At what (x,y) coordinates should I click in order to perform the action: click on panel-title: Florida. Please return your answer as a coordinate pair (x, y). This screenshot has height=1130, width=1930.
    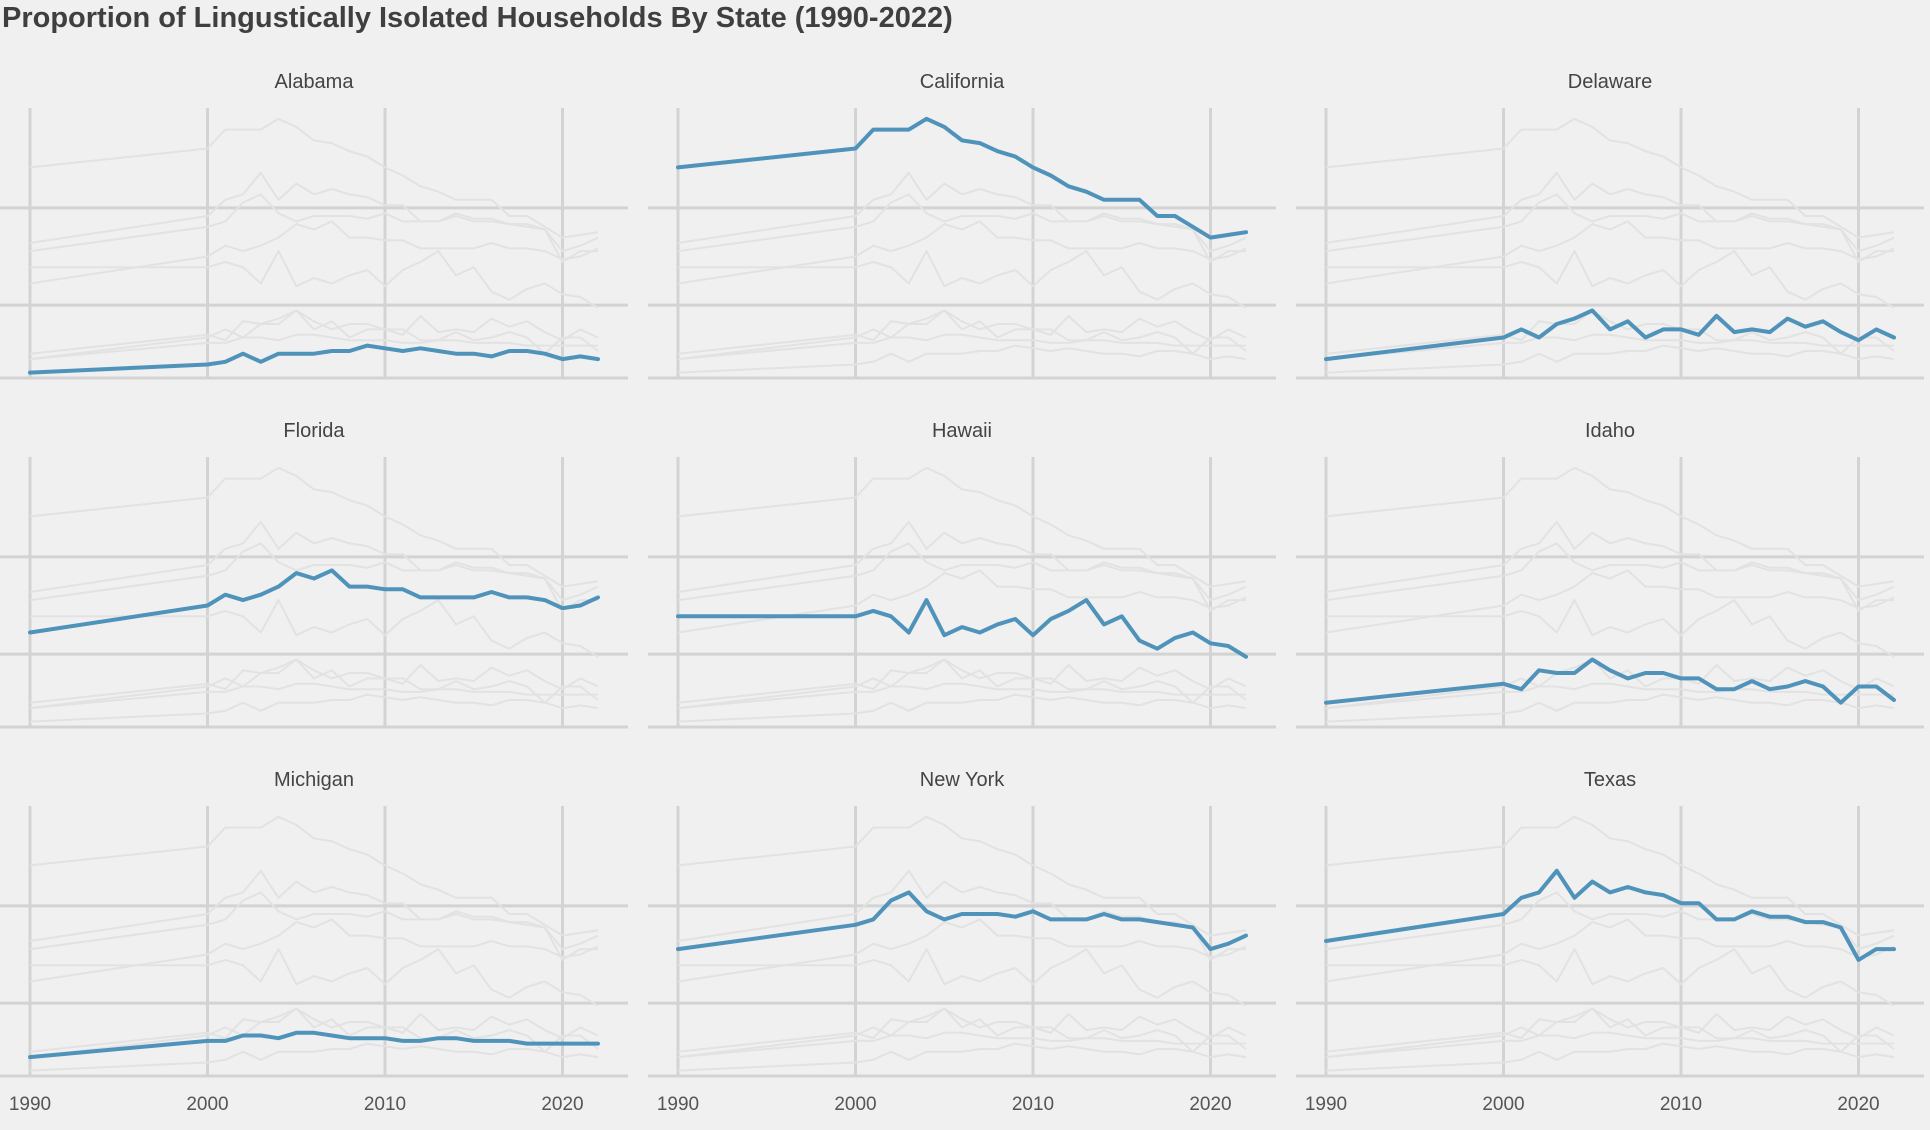
    Looking at the image, I should click on (314, 431).